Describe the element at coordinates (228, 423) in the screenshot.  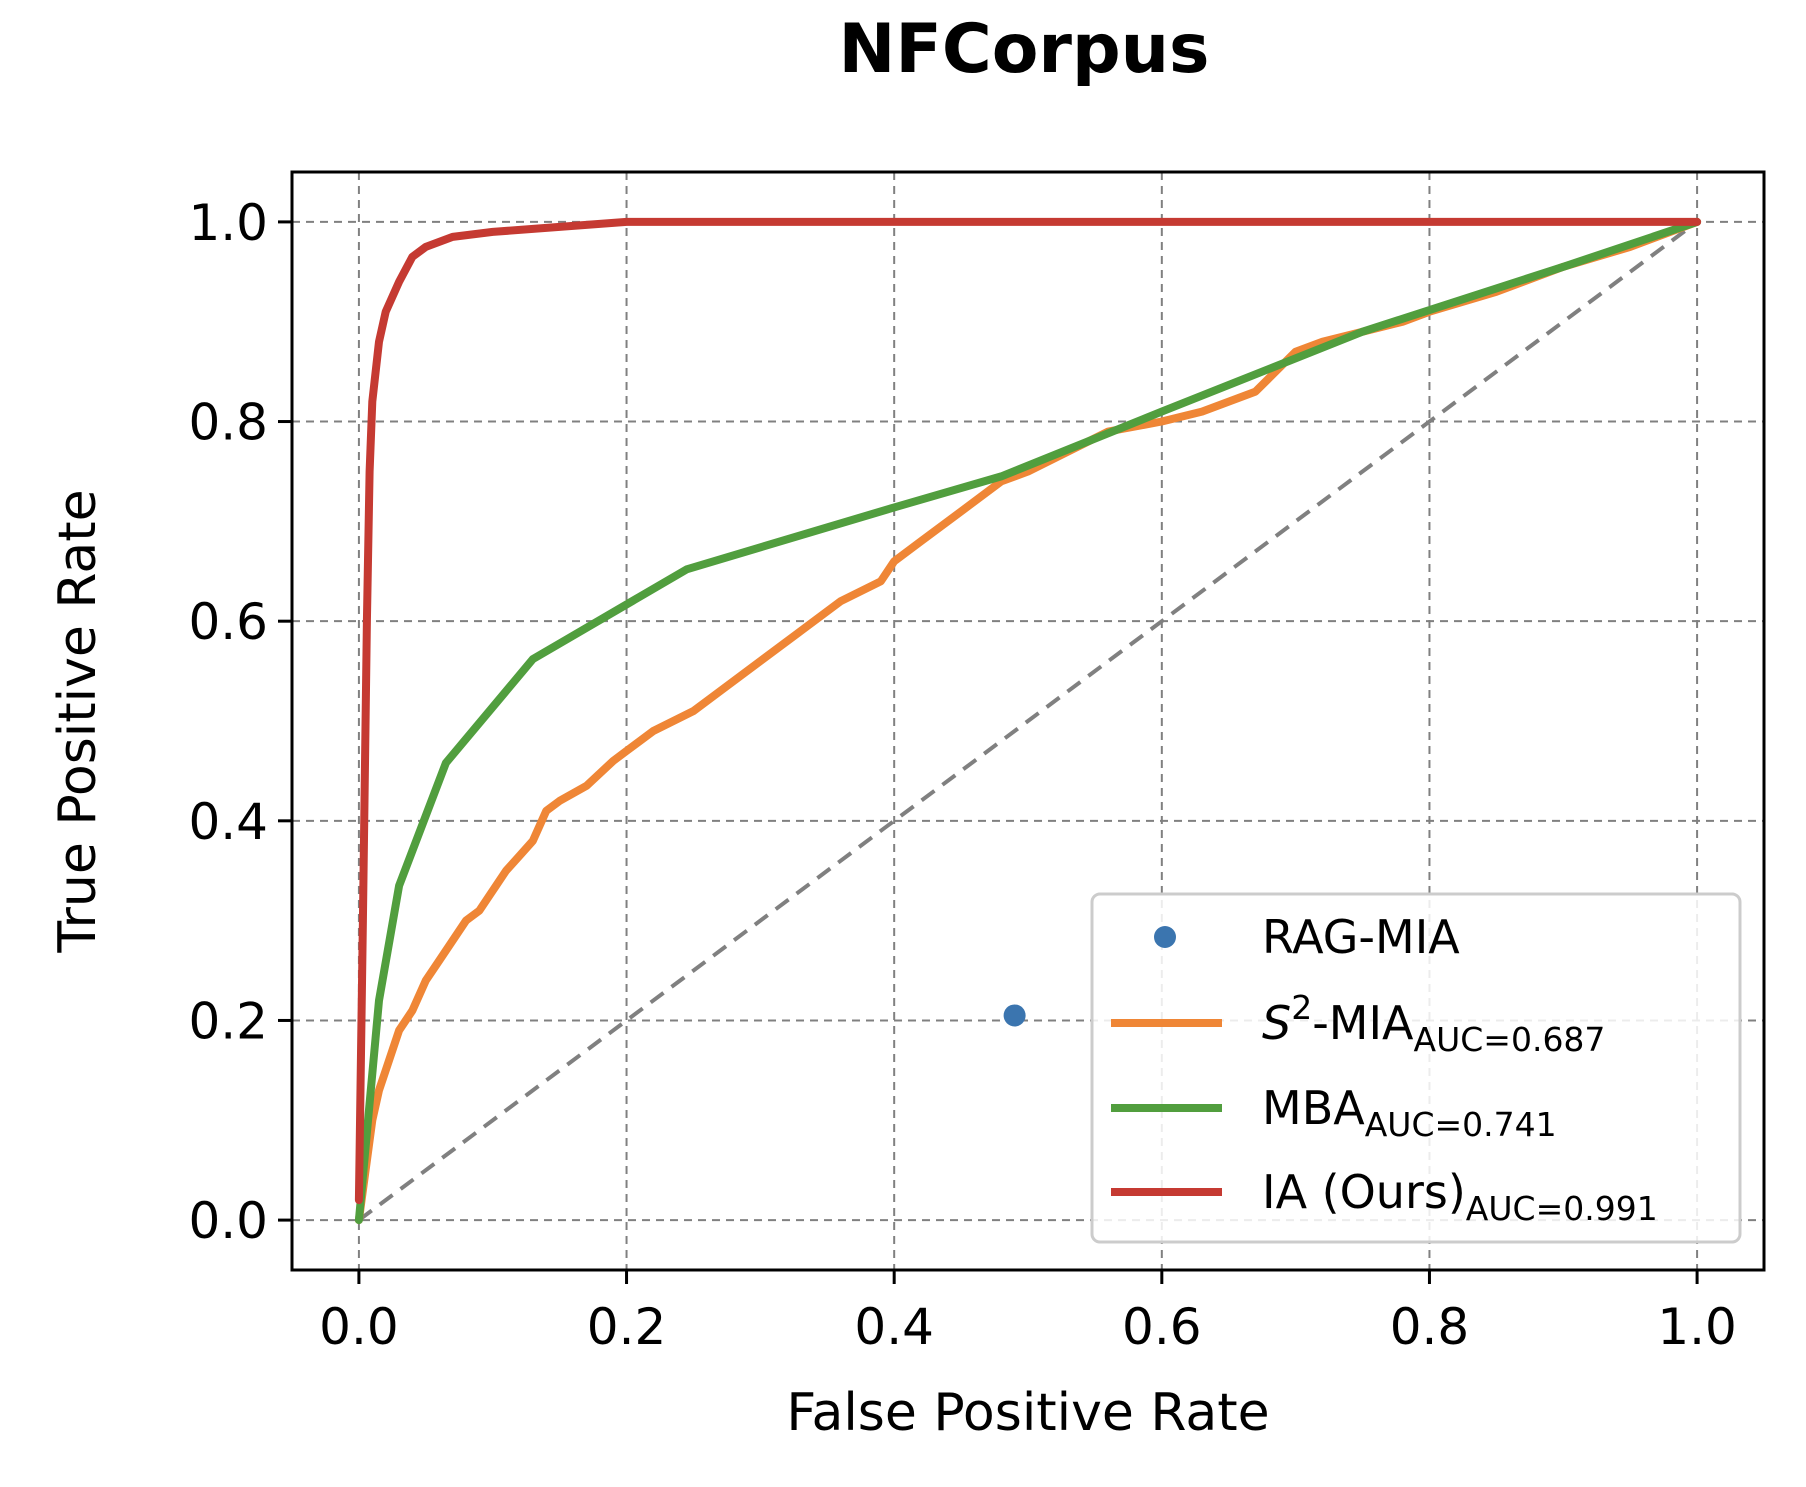
I see `y-tick-label: 0.8` at that location.